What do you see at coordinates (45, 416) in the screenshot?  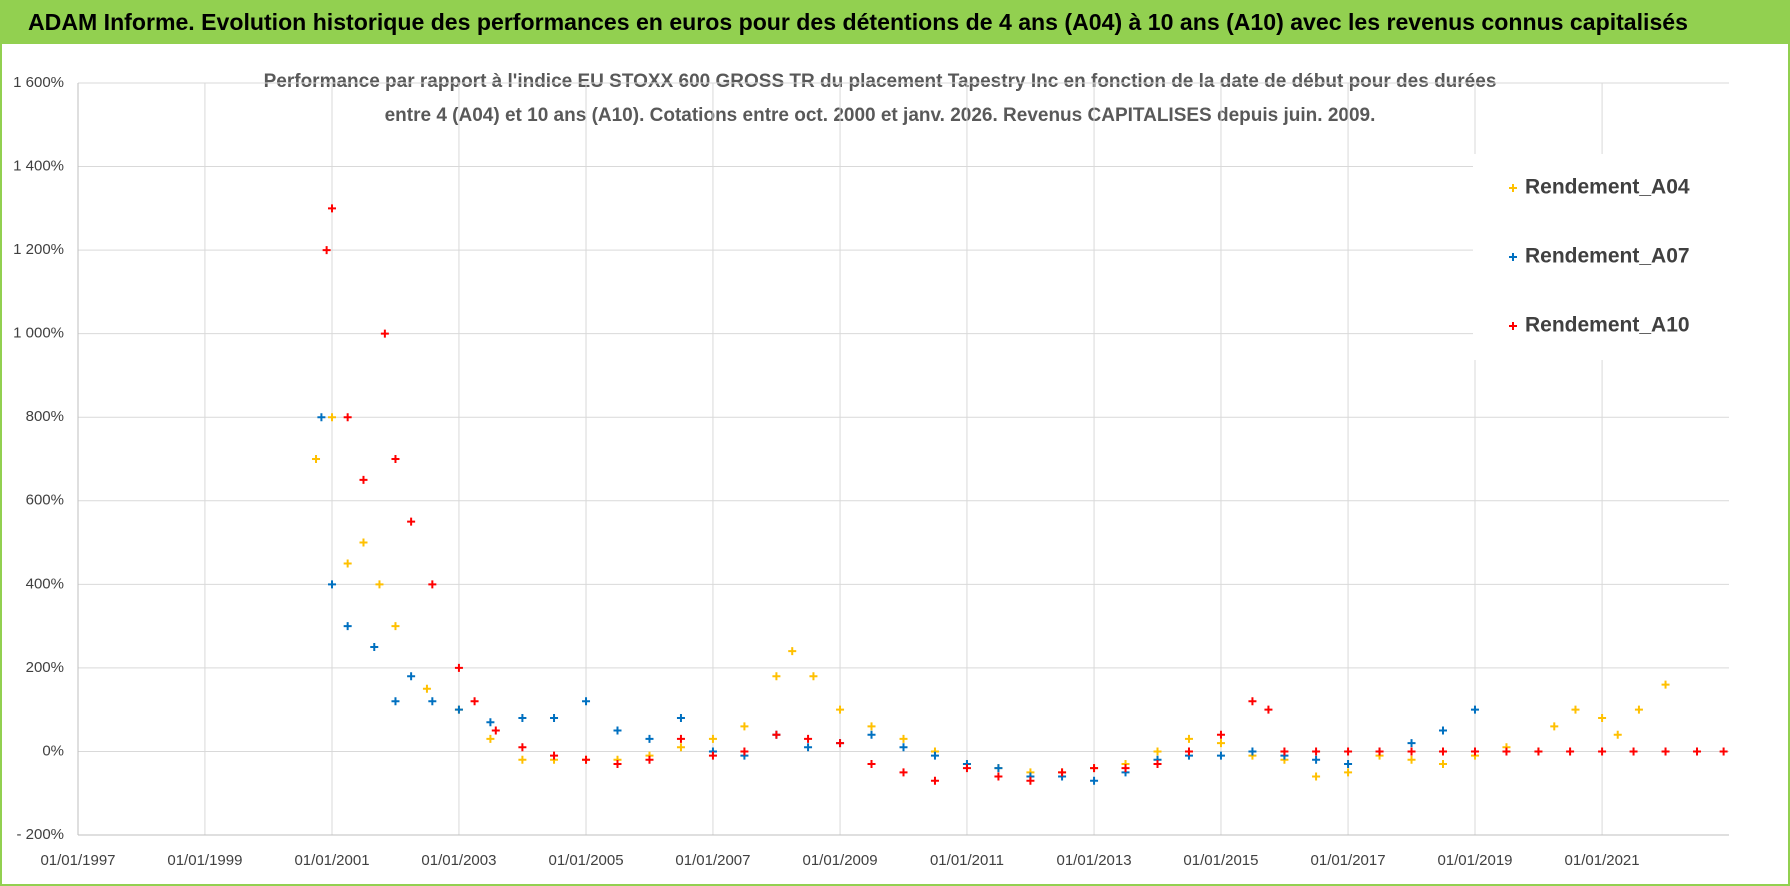 I see `y-tick-label: 800%` at bounding box center [45, 416].